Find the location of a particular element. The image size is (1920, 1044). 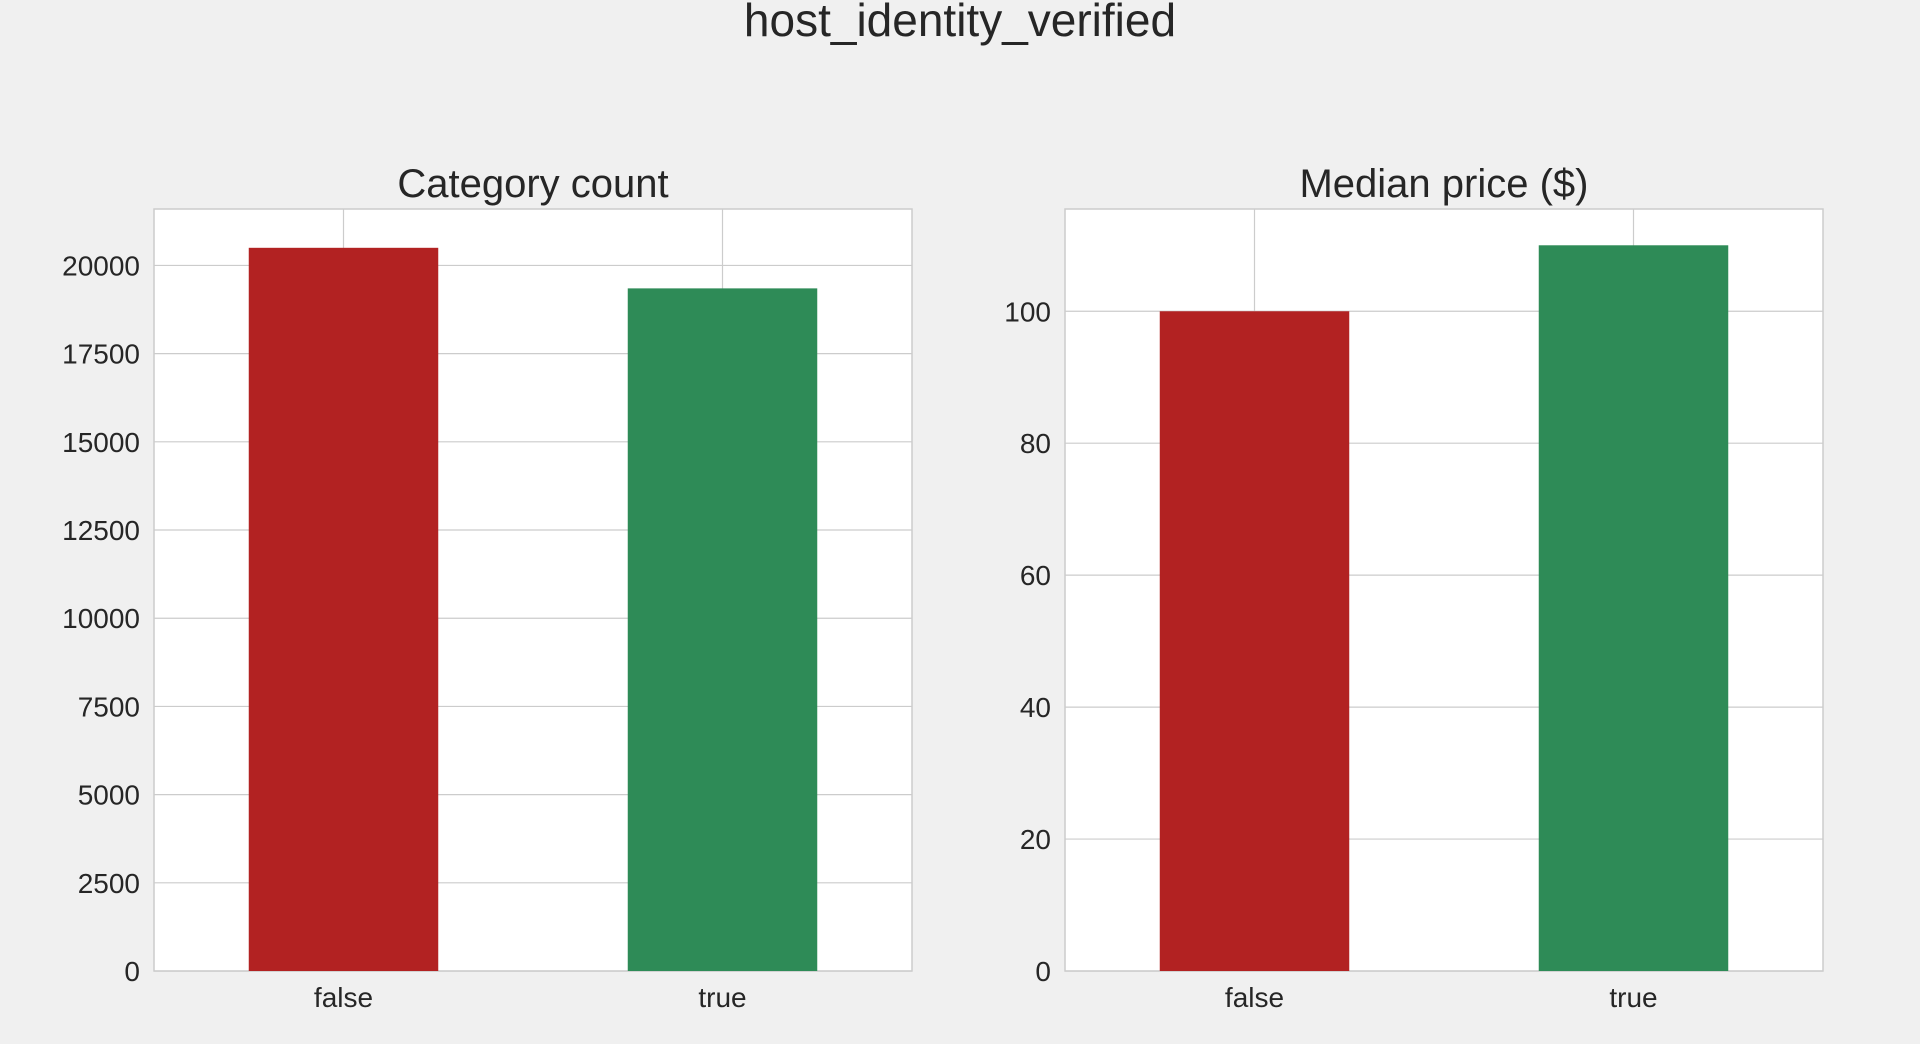

y-tick-label: 60 is located at coordinates (1035, 575).